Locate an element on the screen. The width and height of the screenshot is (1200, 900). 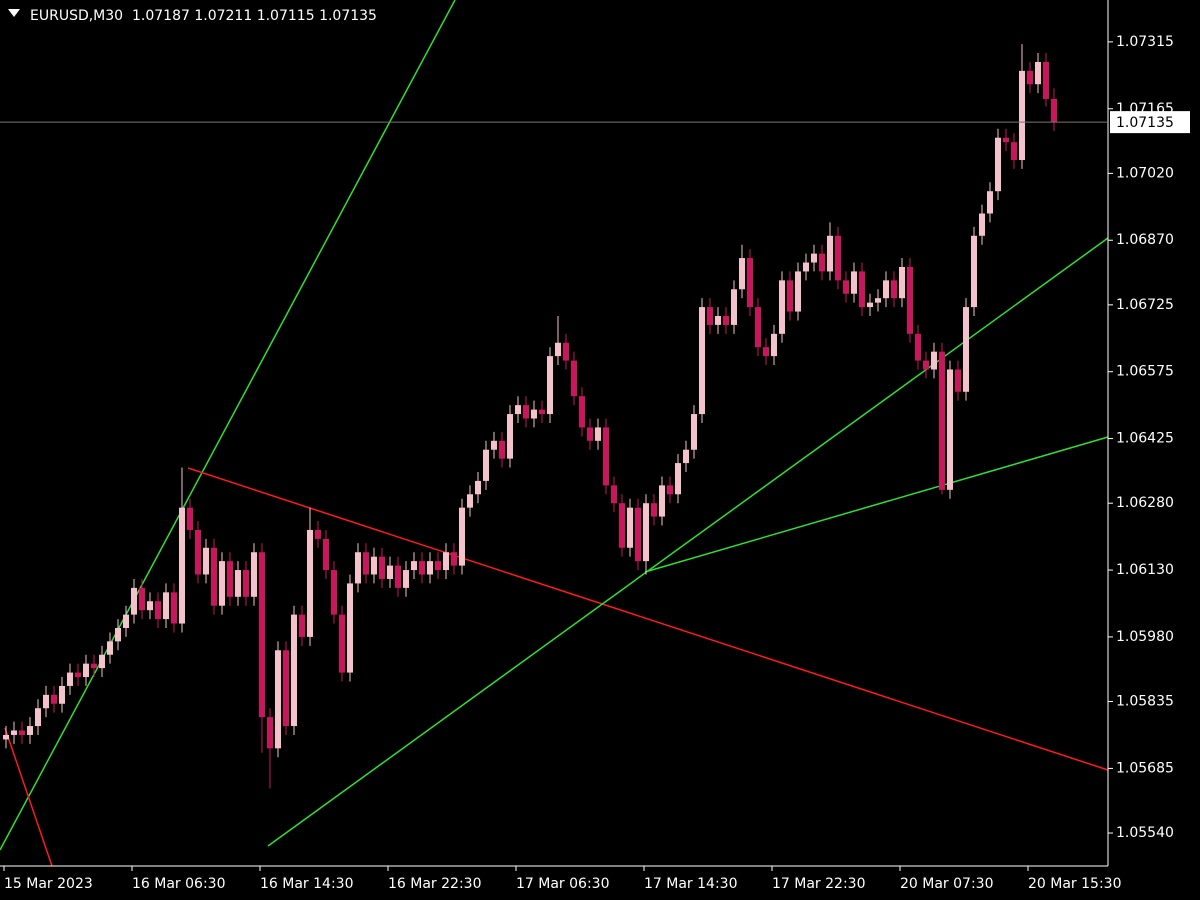
price-label: 1.07135 is located at coordinates (1145, 123).